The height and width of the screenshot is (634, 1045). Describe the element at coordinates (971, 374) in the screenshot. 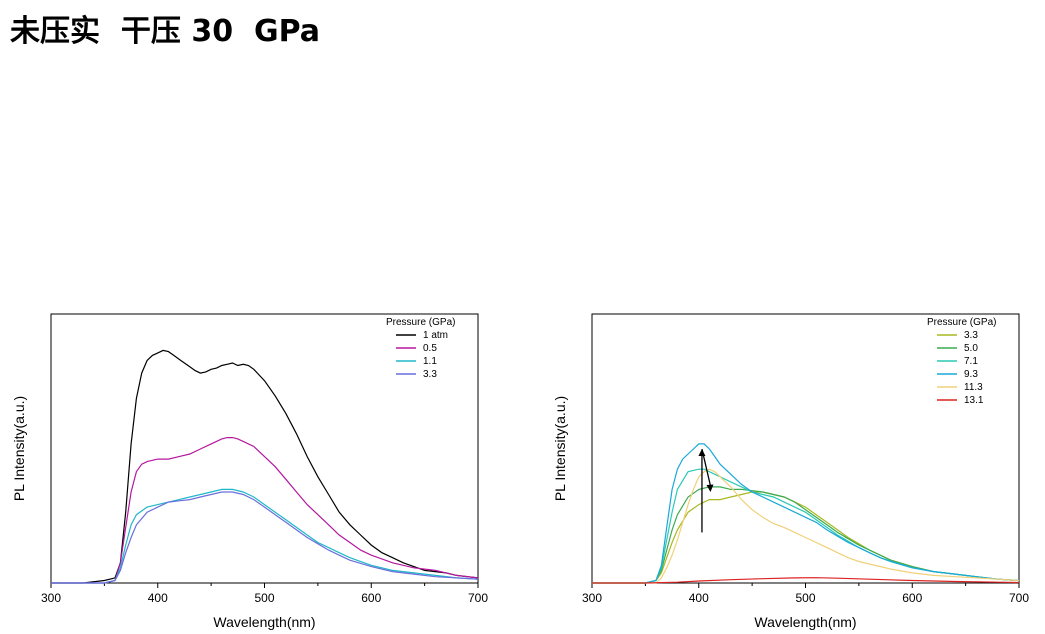

I see `legend-label: 9.3` at that location.